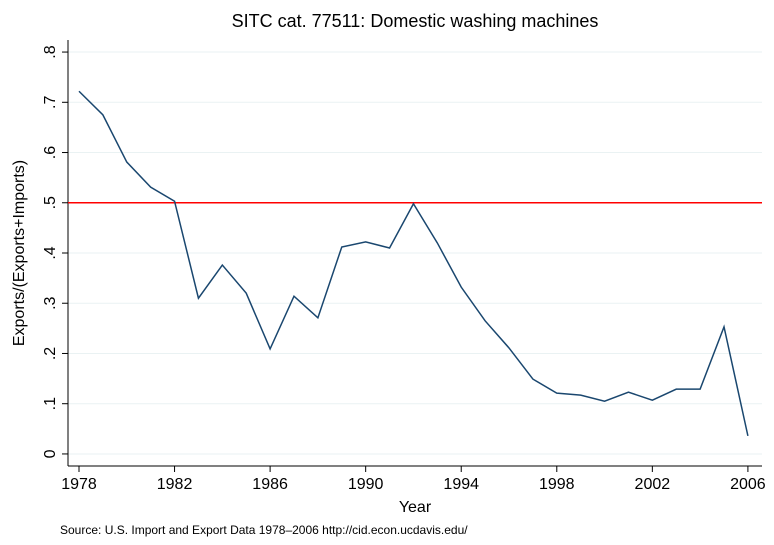  I want to click on x-tick-label: 2006, so click(748, 484).